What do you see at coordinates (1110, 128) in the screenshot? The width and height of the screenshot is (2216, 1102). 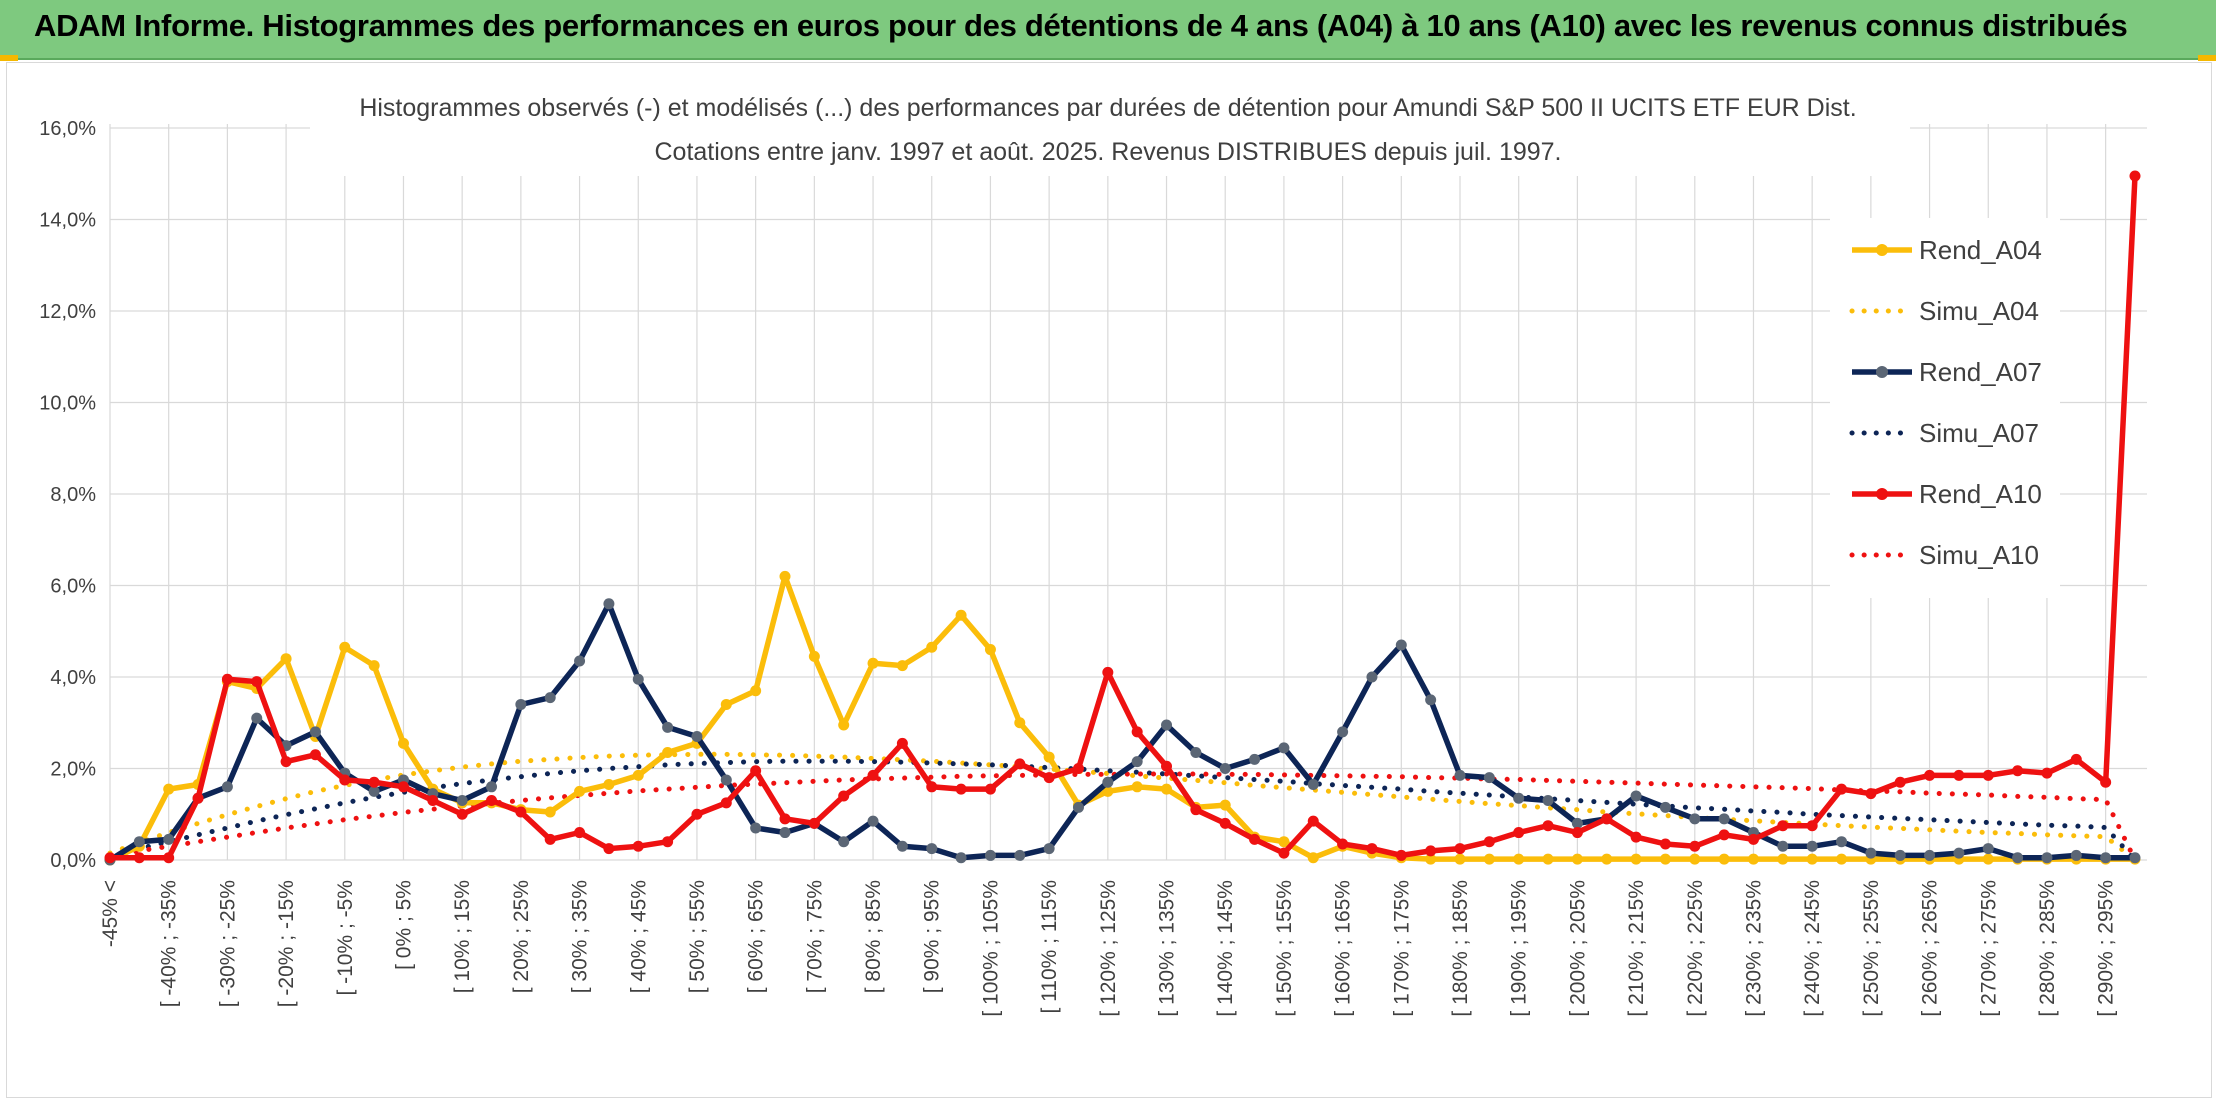 I see `chart-title-backing` at bounding box center [1110, 128].